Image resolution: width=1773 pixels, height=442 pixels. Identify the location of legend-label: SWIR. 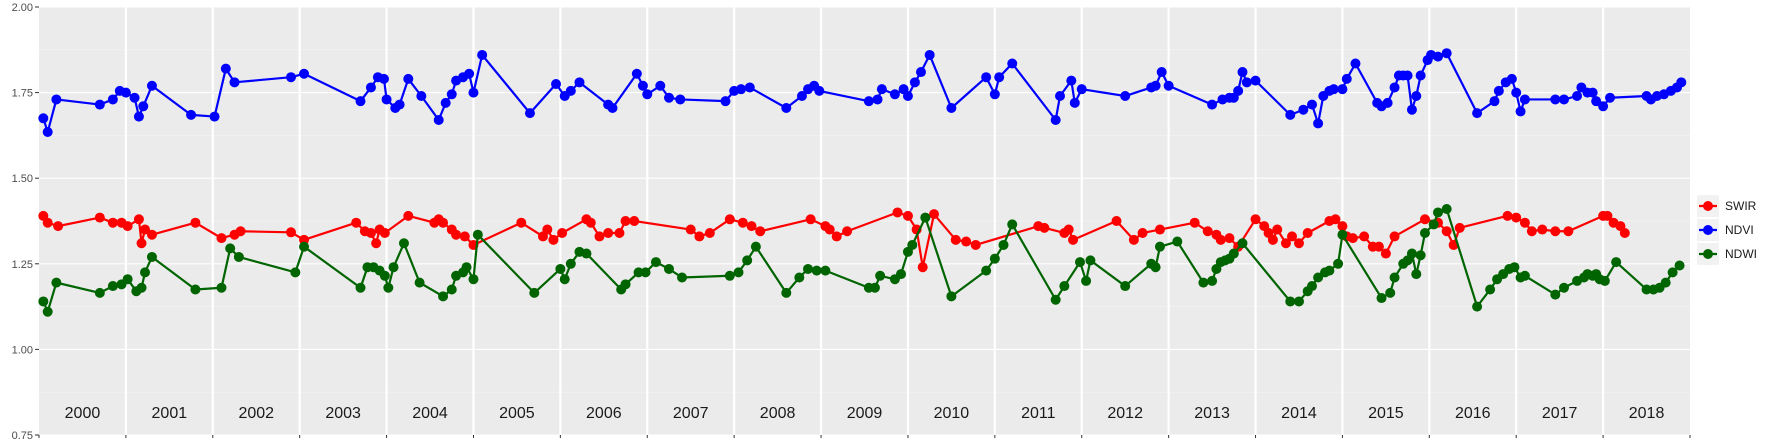
(1741, 206).